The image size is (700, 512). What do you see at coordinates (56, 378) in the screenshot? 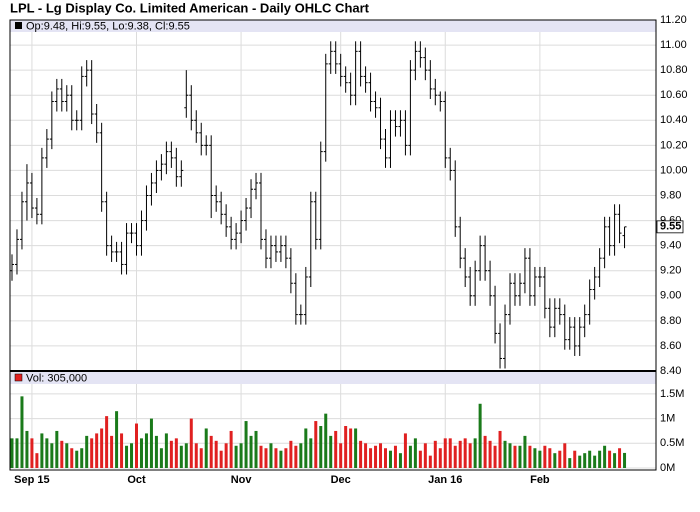
I see `volume-legend: Vol: 305,000` at bounding box center [56, 378].